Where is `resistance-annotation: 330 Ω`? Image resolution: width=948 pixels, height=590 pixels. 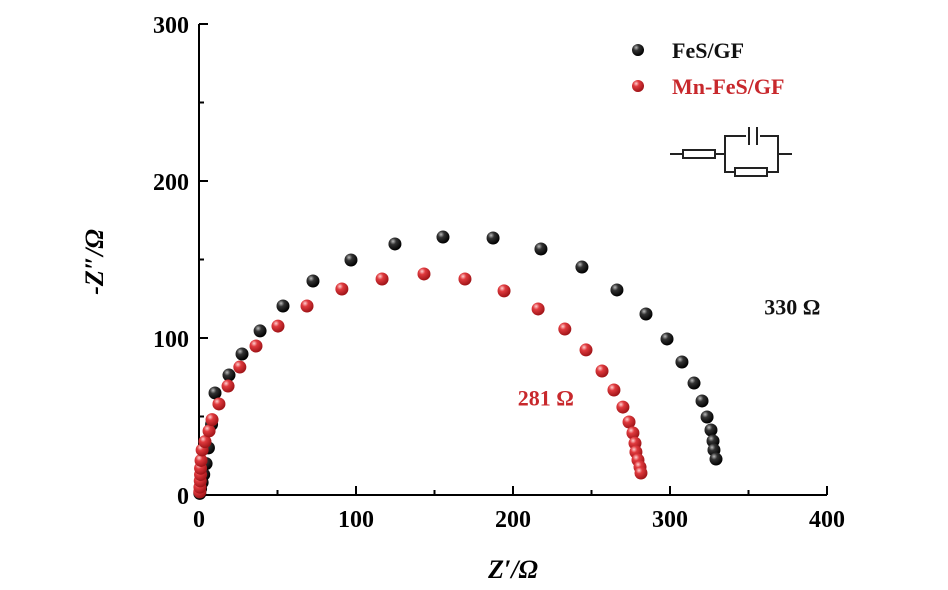
resistance-annotation: 330 Ω is located at coordinates (792, 306).